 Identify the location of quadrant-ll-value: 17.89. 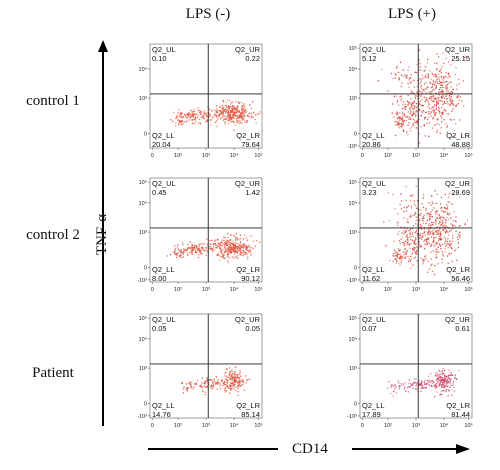
(371, 414).